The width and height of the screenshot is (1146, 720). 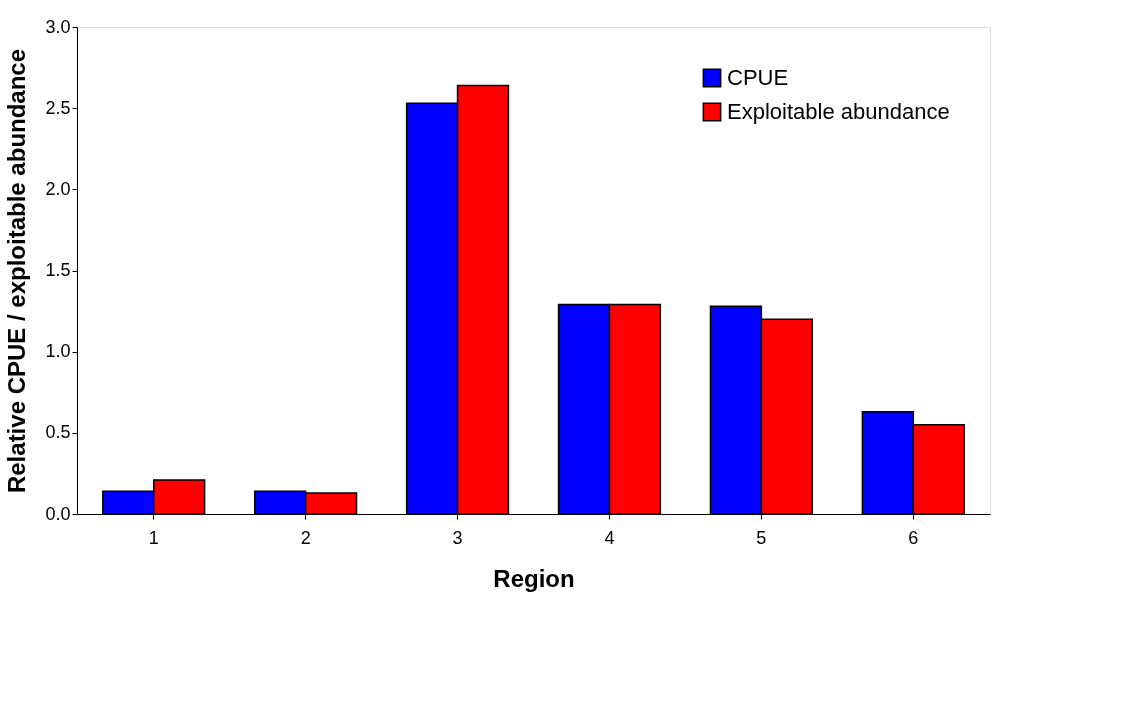 What do you see at coordinates (58, 513) in the screenshot?
I see `y-tick-label: 0.0` at bounding box center [58, 513].